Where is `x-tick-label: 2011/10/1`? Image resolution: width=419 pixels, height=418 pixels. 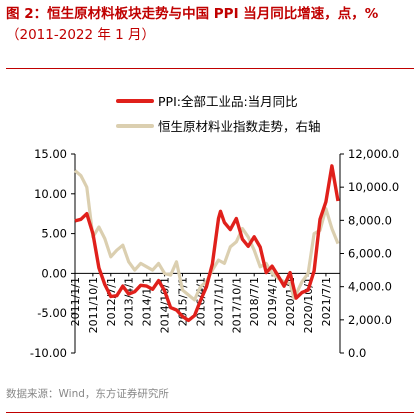
x-tick-label: 2011/10/1 is located at coordinates (93, 305).